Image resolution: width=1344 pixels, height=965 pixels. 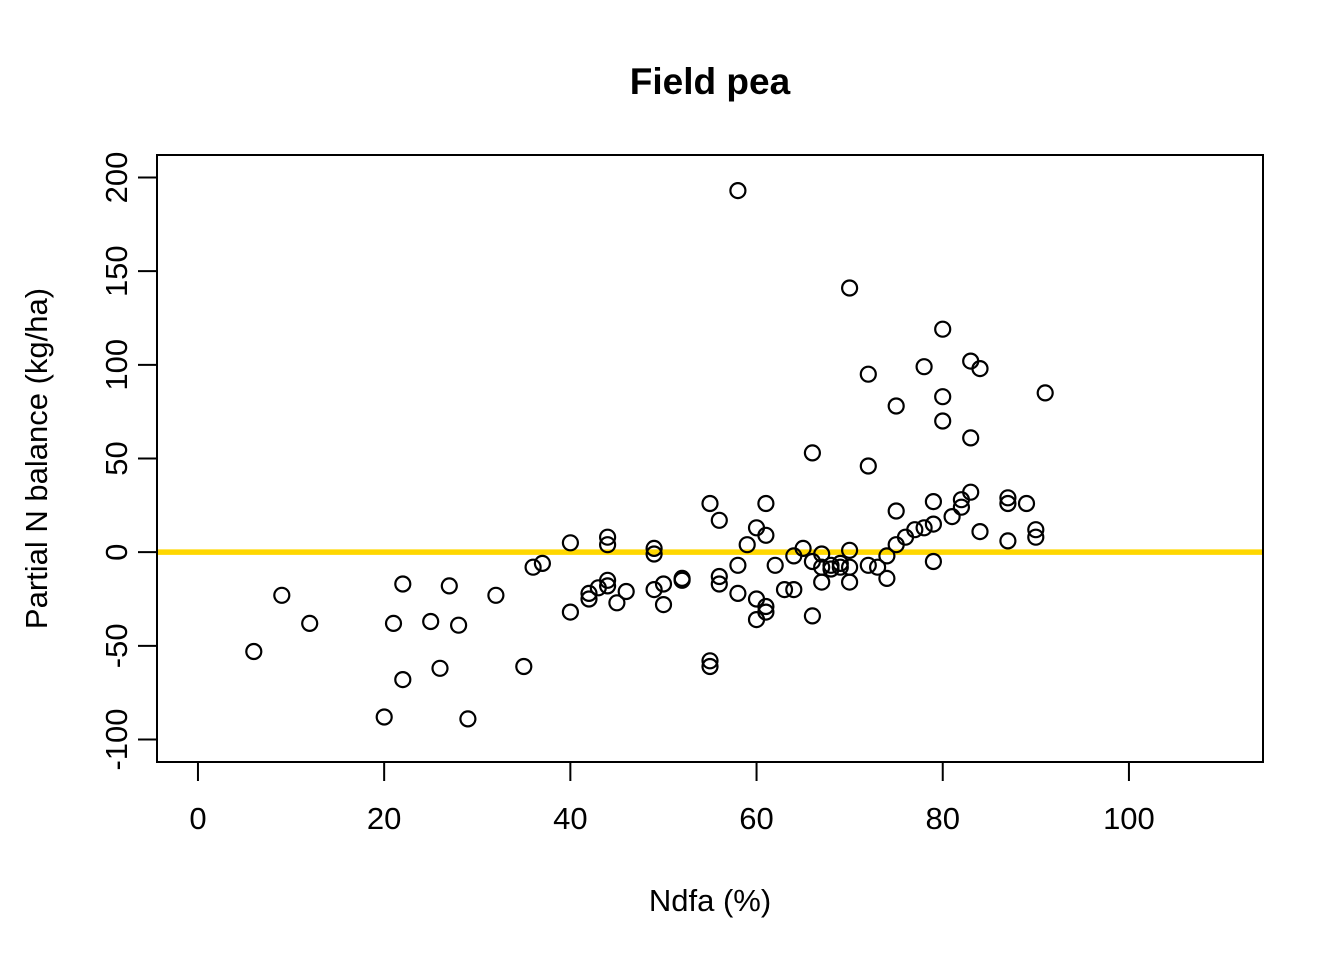 I want to click on y-axis-title: Partial N balance (kg/ha), so click(x=36, y=458).